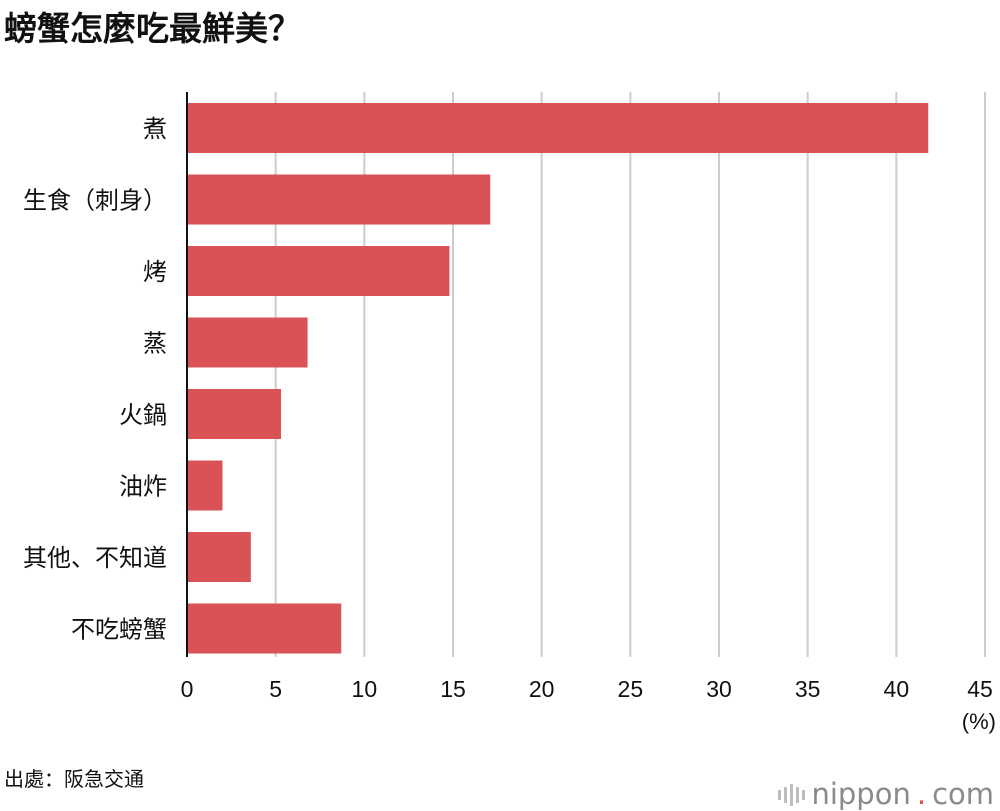  I want to click on chart-title: 螃蟹怎麼吃最鮮美？, so click(152, 28).